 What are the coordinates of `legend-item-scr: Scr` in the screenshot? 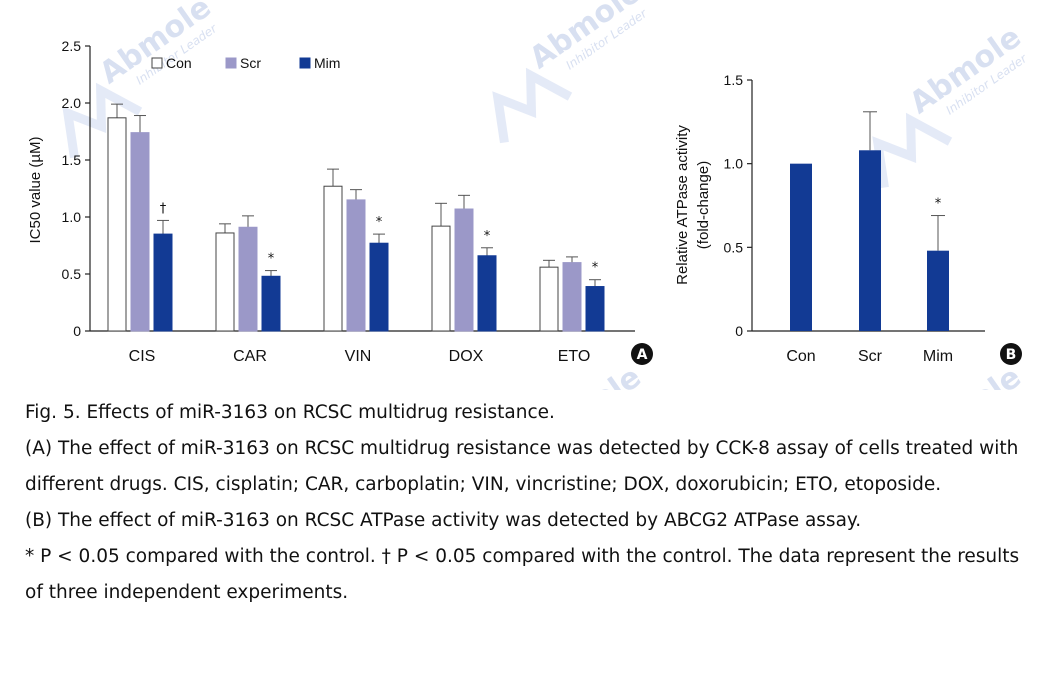 It's located at (243, 63).